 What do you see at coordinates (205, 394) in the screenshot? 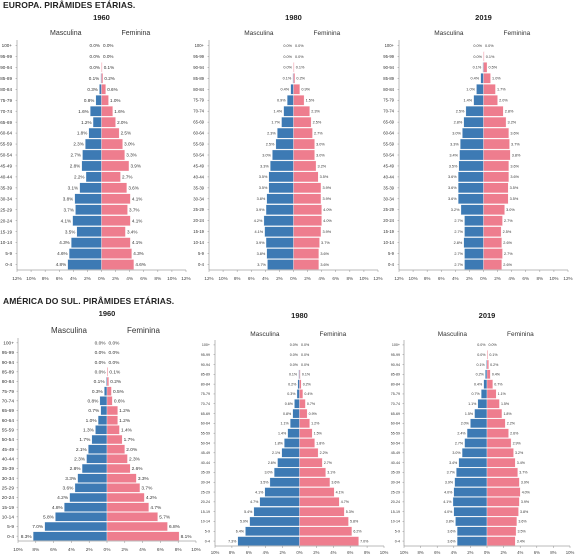
I see `age-group-label: 75-79` at bounding box center [205, 394].